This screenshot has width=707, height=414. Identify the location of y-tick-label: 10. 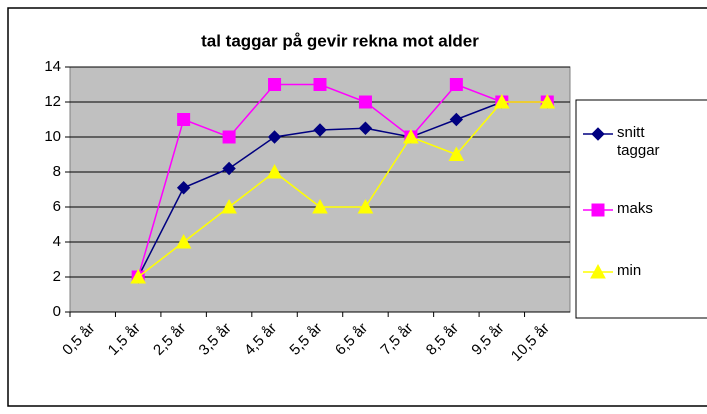
(52, 136).